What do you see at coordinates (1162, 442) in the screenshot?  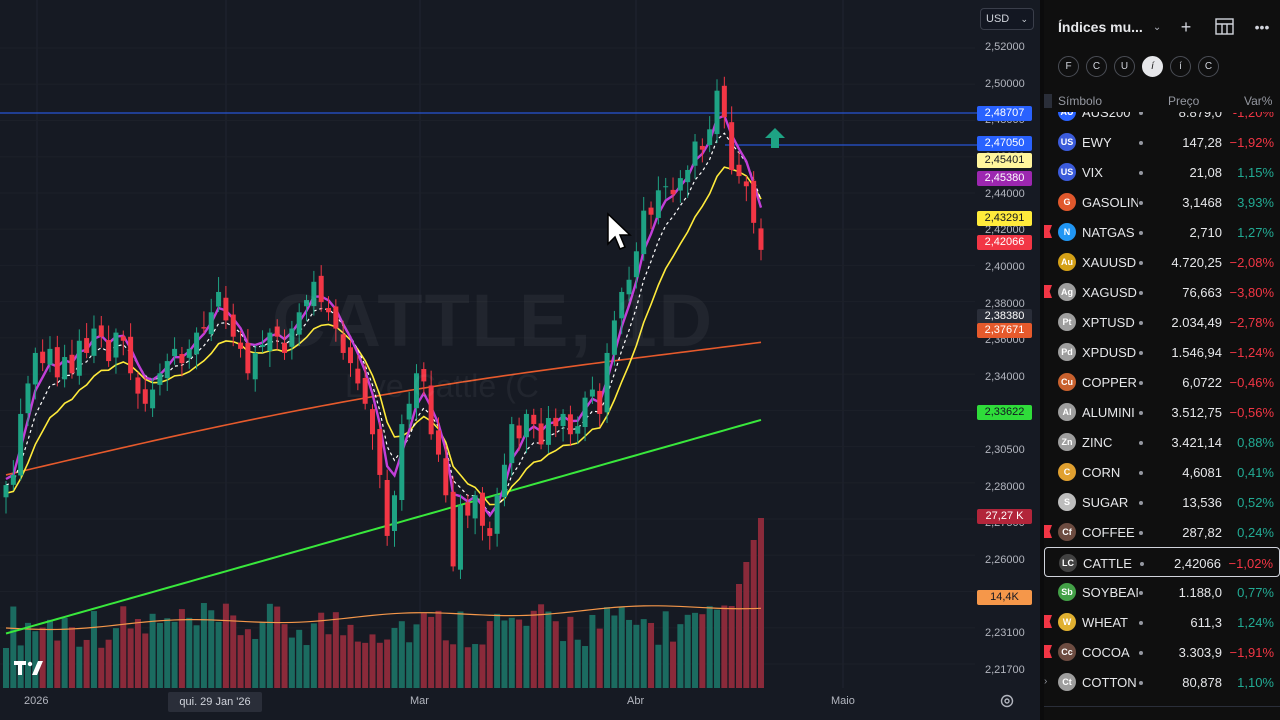 I see `watchlist-row-zinc: Zn ZINC 3.421,14 0,88%` at bounding box center [1162, 442].